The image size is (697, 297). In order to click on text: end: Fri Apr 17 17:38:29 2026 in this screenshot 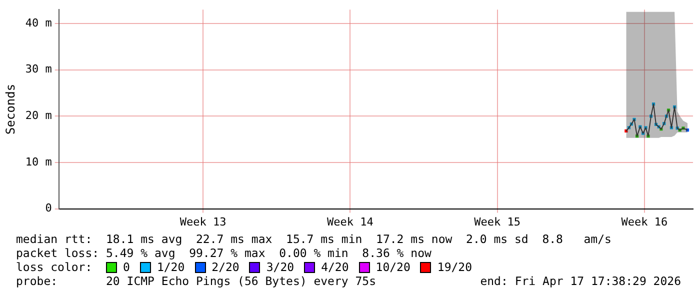, I will do `click(580, 281)`.